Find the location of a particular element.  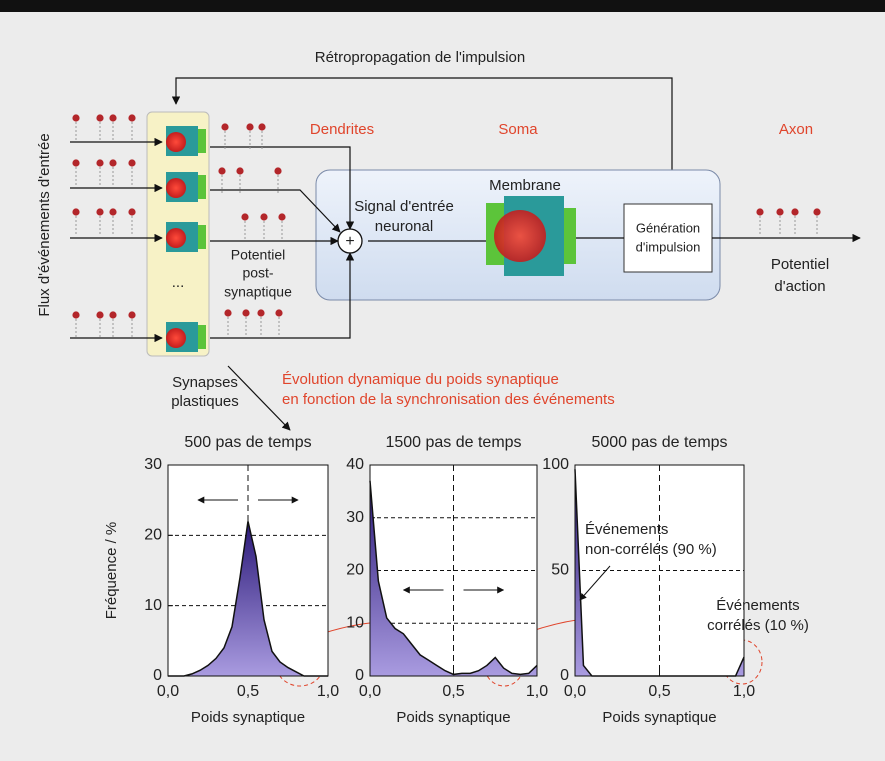

chart-title: 5000 pas de temps is located at coordinates (659, 442).